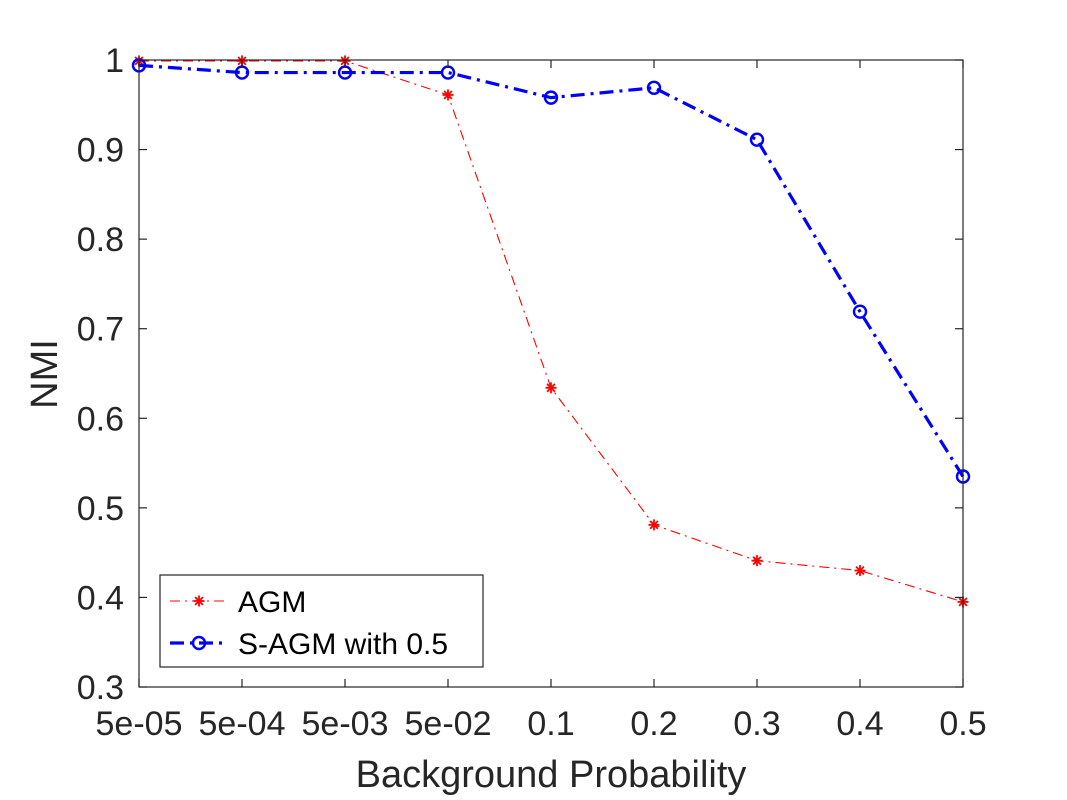 This screenshot has height=800, width=1067. Describe the element at coordinates (100, 240) in the screenshot. I see `y-tick-label: 0.8` at that location.